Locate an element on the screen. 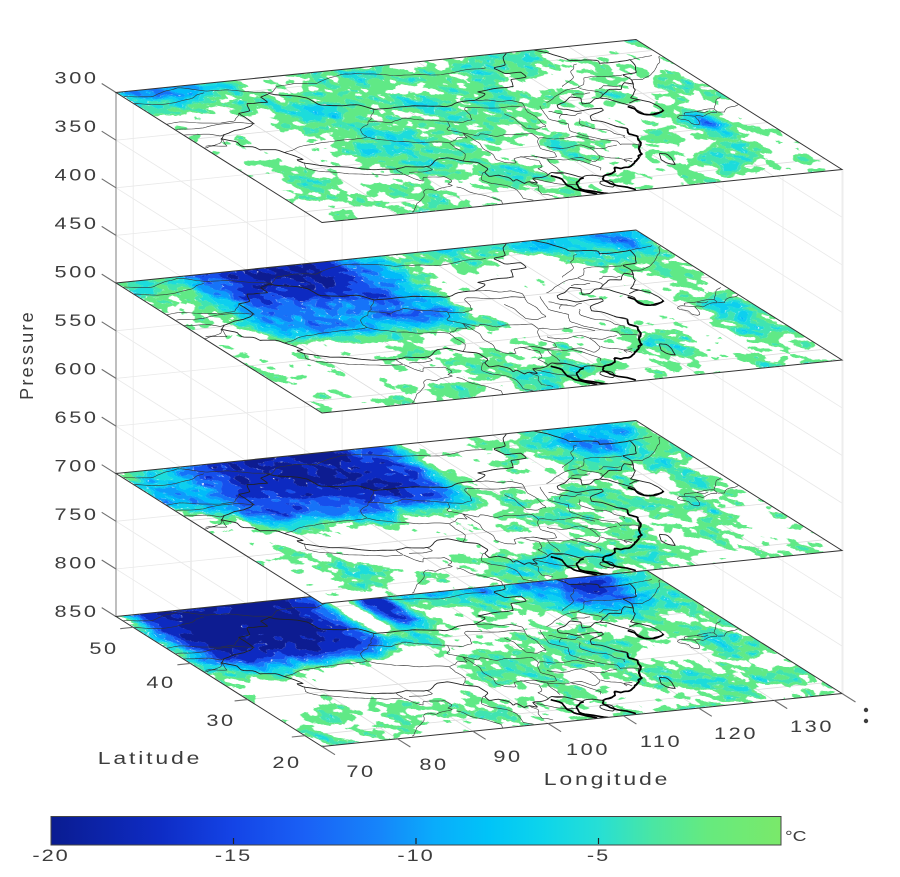  svg-text: 600 is located at coordinates (77, 369).